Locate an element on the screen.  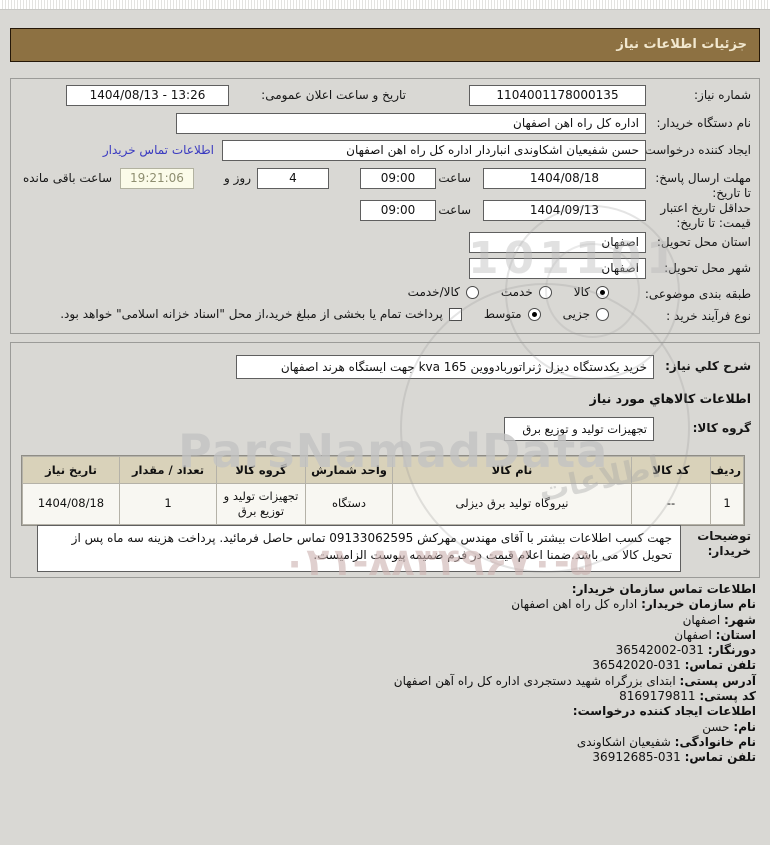
remaining-days-field: 4 is located at coordinates (293, 178).